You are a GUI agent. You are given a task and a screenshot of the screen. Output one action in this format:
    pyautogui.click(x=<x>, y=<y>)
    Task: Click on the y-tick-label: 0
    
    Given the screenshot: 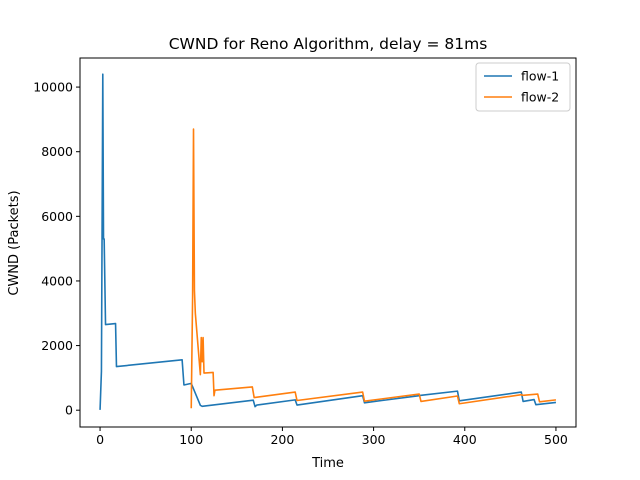 What is the action you would take?
    pyautogui.click(x=69, y=410)
    